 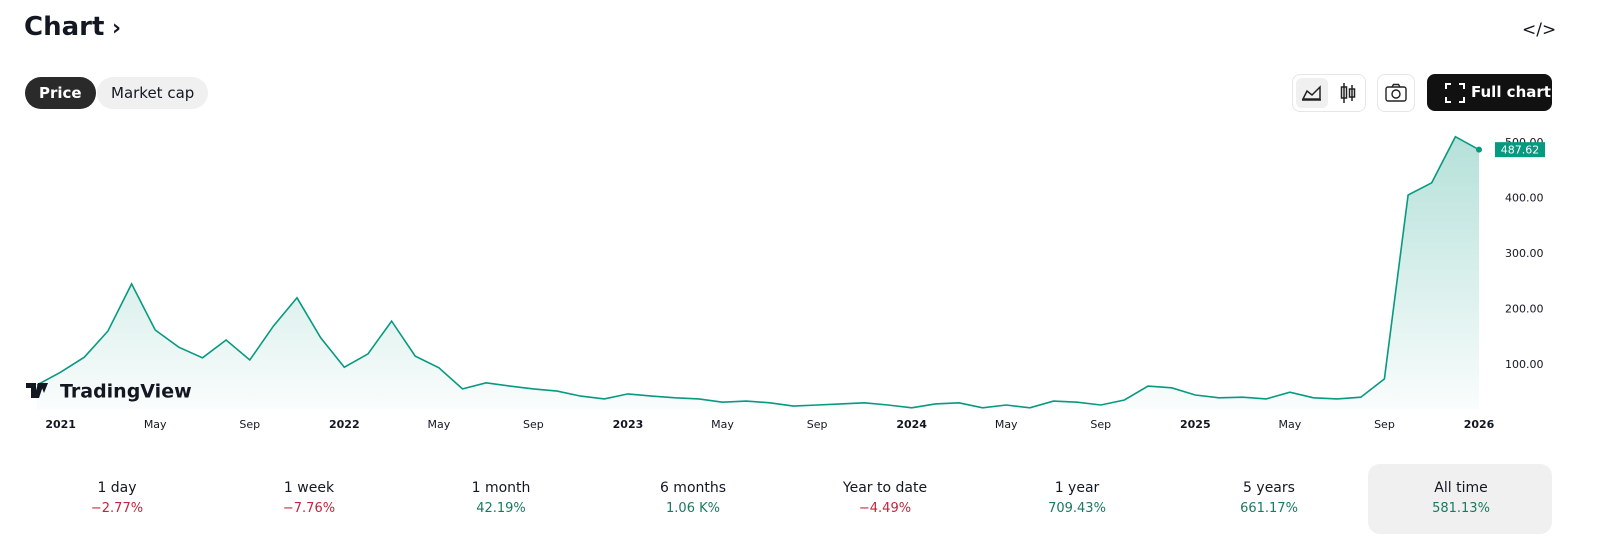 I want to click on period-label: All time, so click(x=1461, y=488).